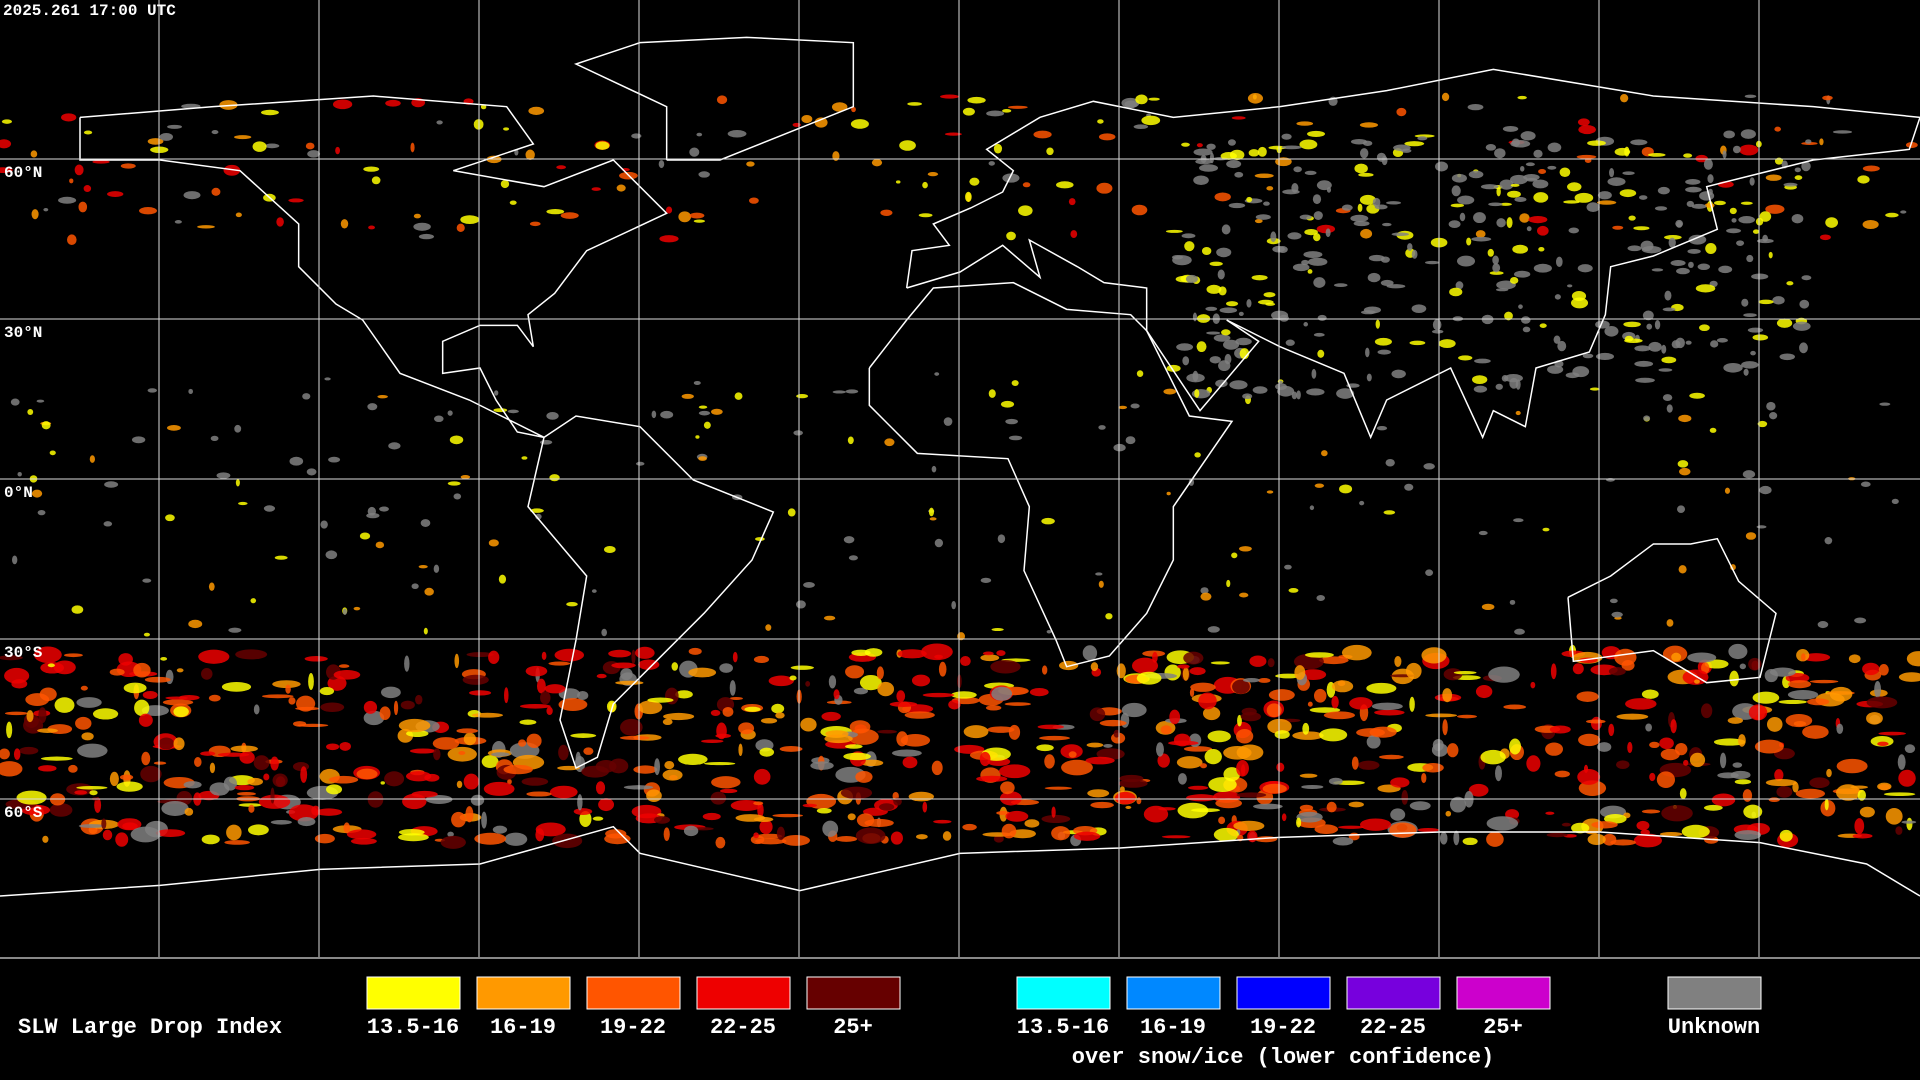 The height and width of the screenshot is (1080, 1920). Describe the element at coordinates (1503, 1027) in the screenshot. I see `legend-label: 25+` at that location.